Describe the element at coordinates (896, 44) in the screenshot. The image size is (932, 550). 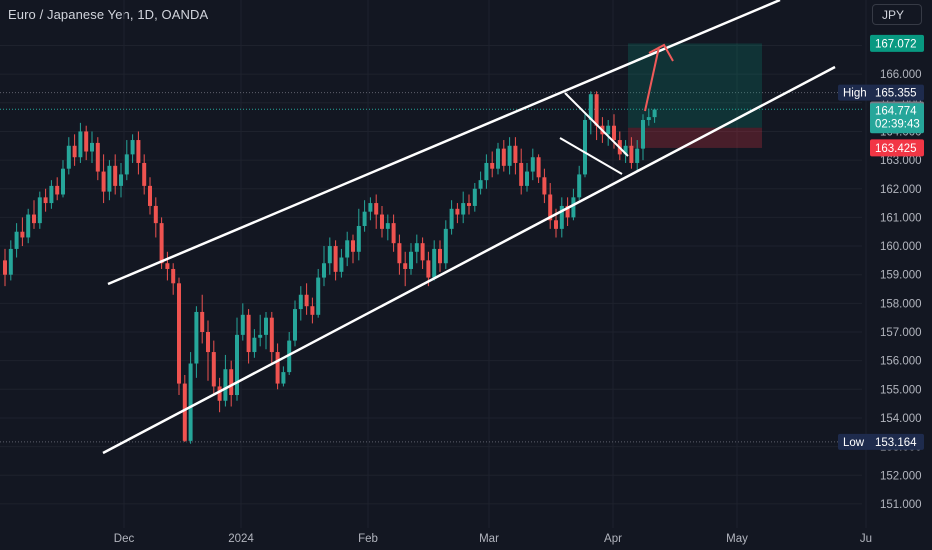
I see `target-price-tag: 167.072` at that location.